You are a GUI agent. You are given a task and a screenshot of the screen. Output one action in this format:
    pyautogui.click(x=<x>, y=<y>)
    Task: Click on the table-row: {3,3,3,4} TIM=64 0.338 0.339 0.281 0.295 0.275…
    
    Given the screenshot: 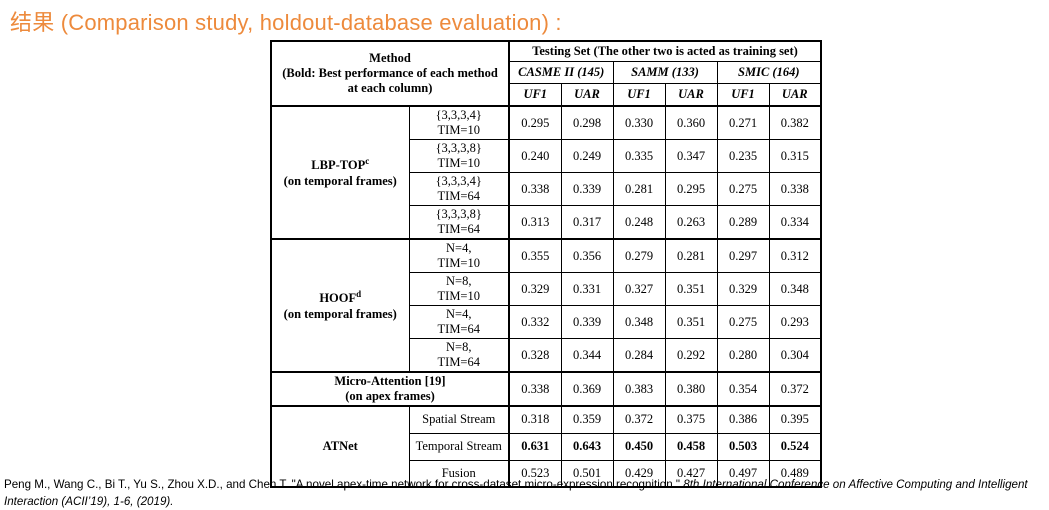 What is the action you would take?
    pyautogui.click(x=546, y=189)
    